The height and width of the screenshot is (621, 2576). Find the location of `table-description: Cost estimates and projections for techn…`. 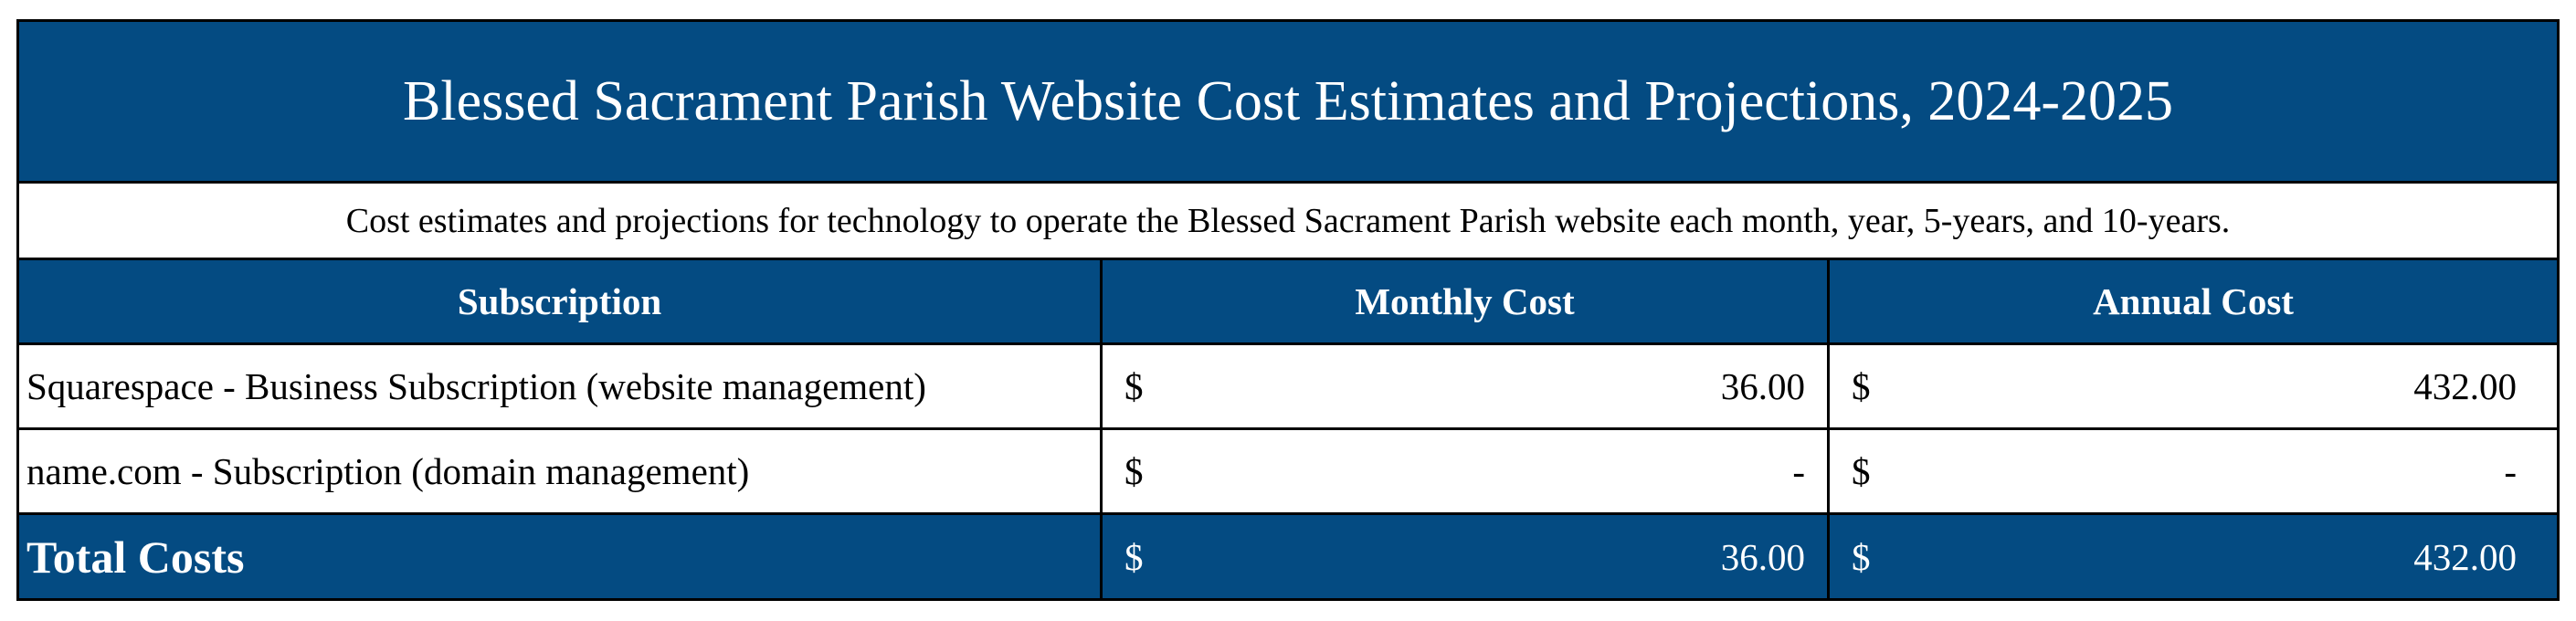

table-description: Cost estimates and projections for techn… is located at coordinates (1288, 220).